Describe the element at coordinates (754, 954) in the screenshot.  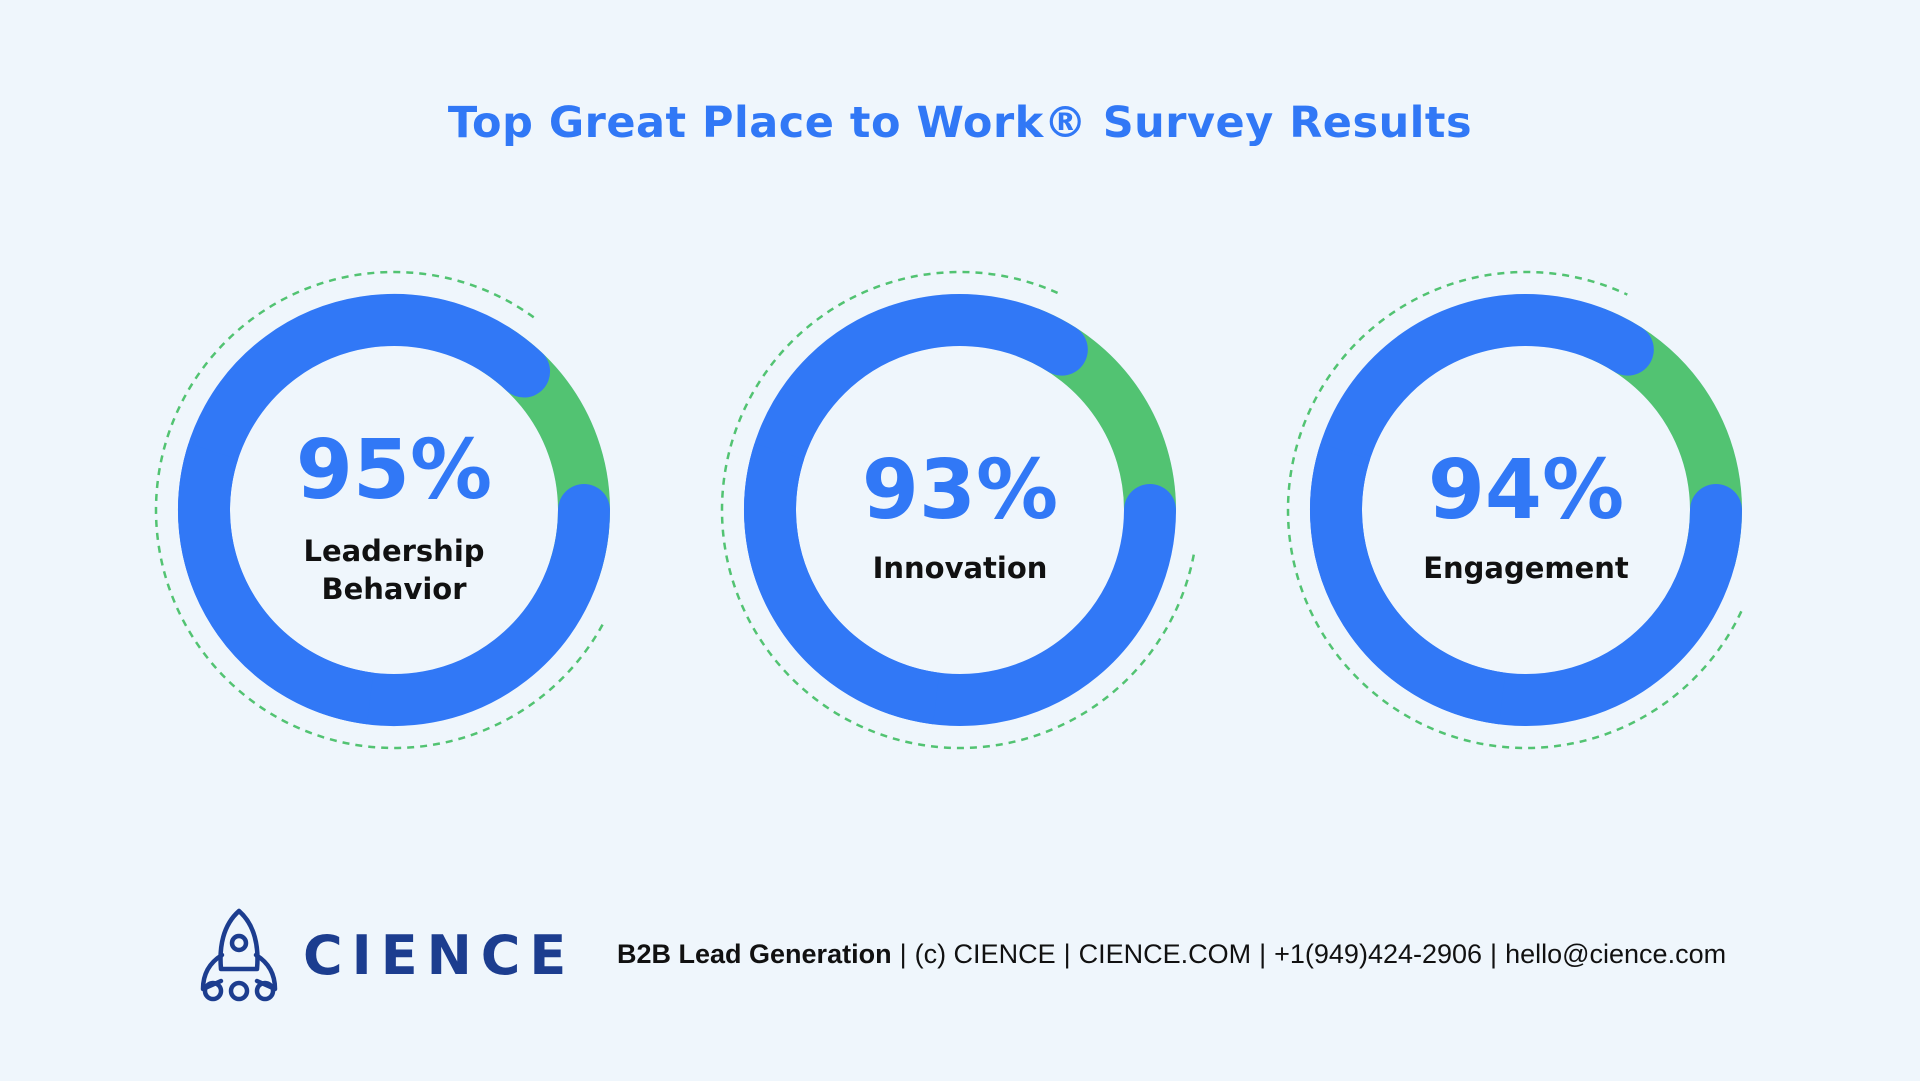
I see `footer-tagline: B2B Lead Generation` at that location.